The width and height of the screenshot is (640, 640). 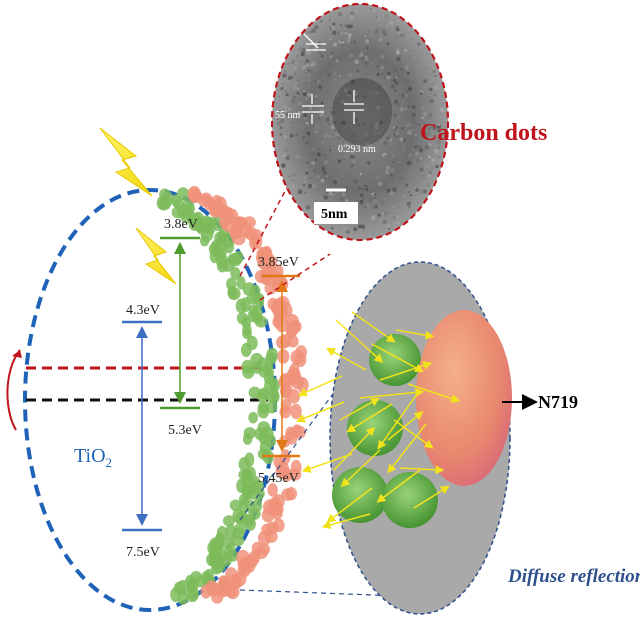 What do you see at coordinates (143, 552) in the screenshot?
I see `tio2-vb-label: 7.5eV` at bounding box center [143, 552].